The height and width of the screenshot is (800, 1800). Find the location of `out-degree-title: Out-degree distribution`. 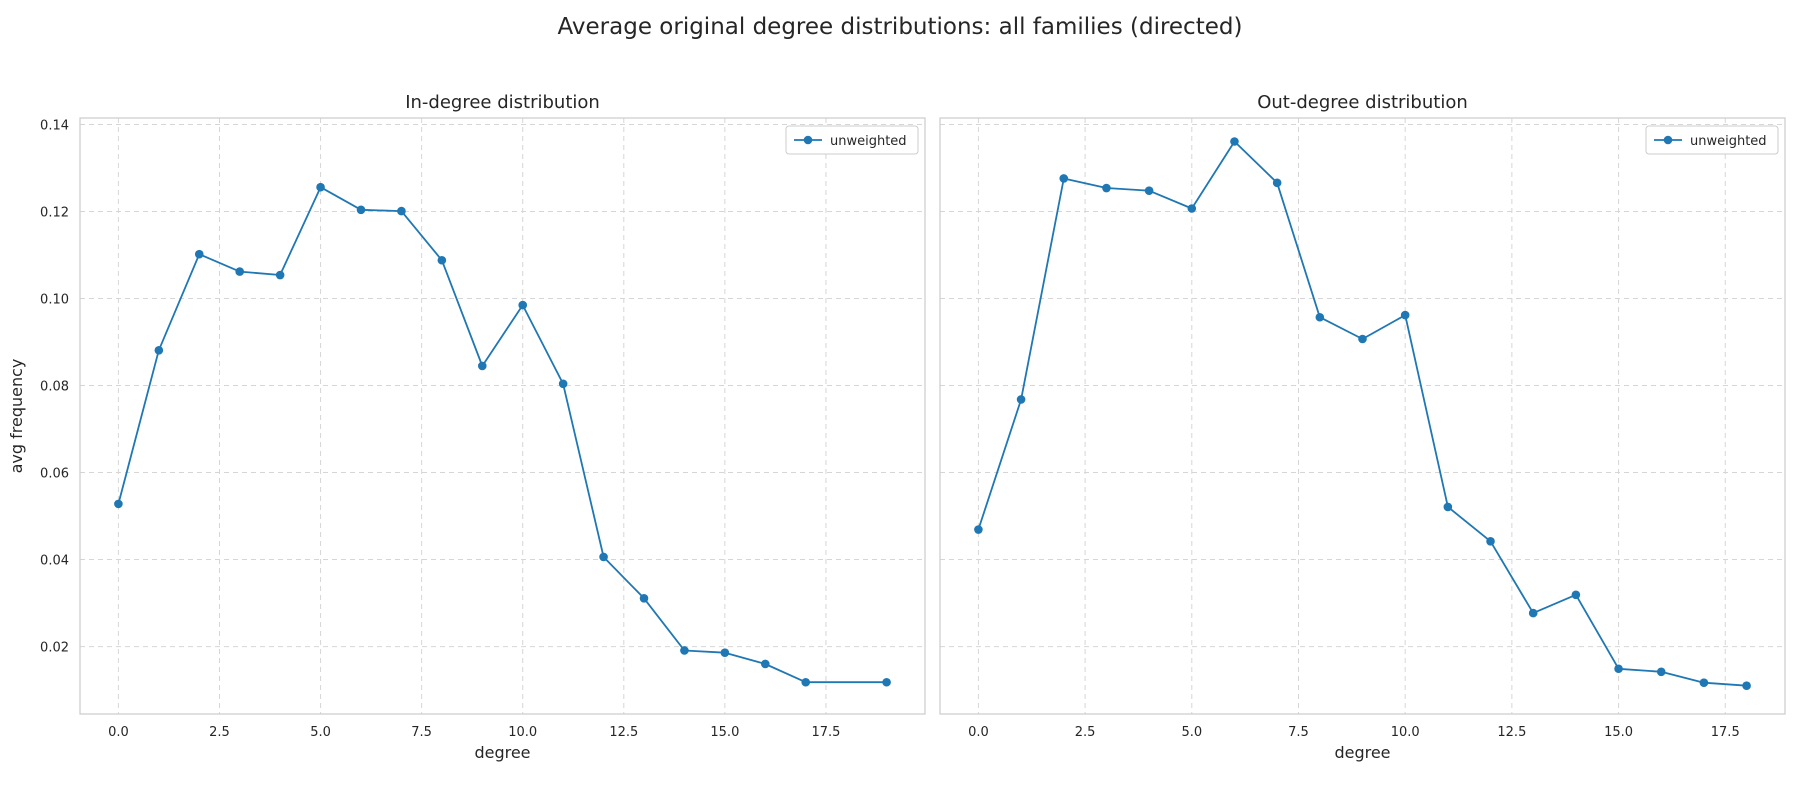

out-degree-title: Out-degree distribution is located at coordinates (1362, 102).